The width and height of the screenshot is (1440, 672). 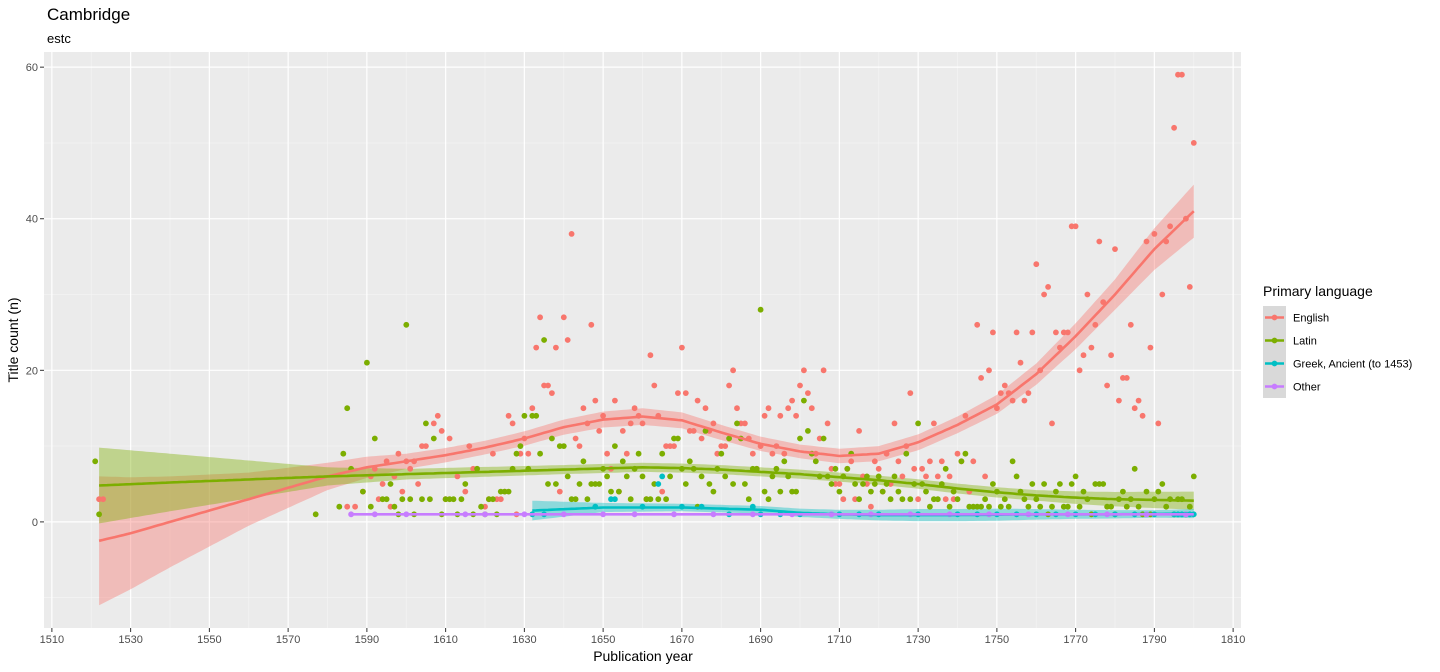 I want to click on x-tick-label: 1570, so click(x=288, y=640).